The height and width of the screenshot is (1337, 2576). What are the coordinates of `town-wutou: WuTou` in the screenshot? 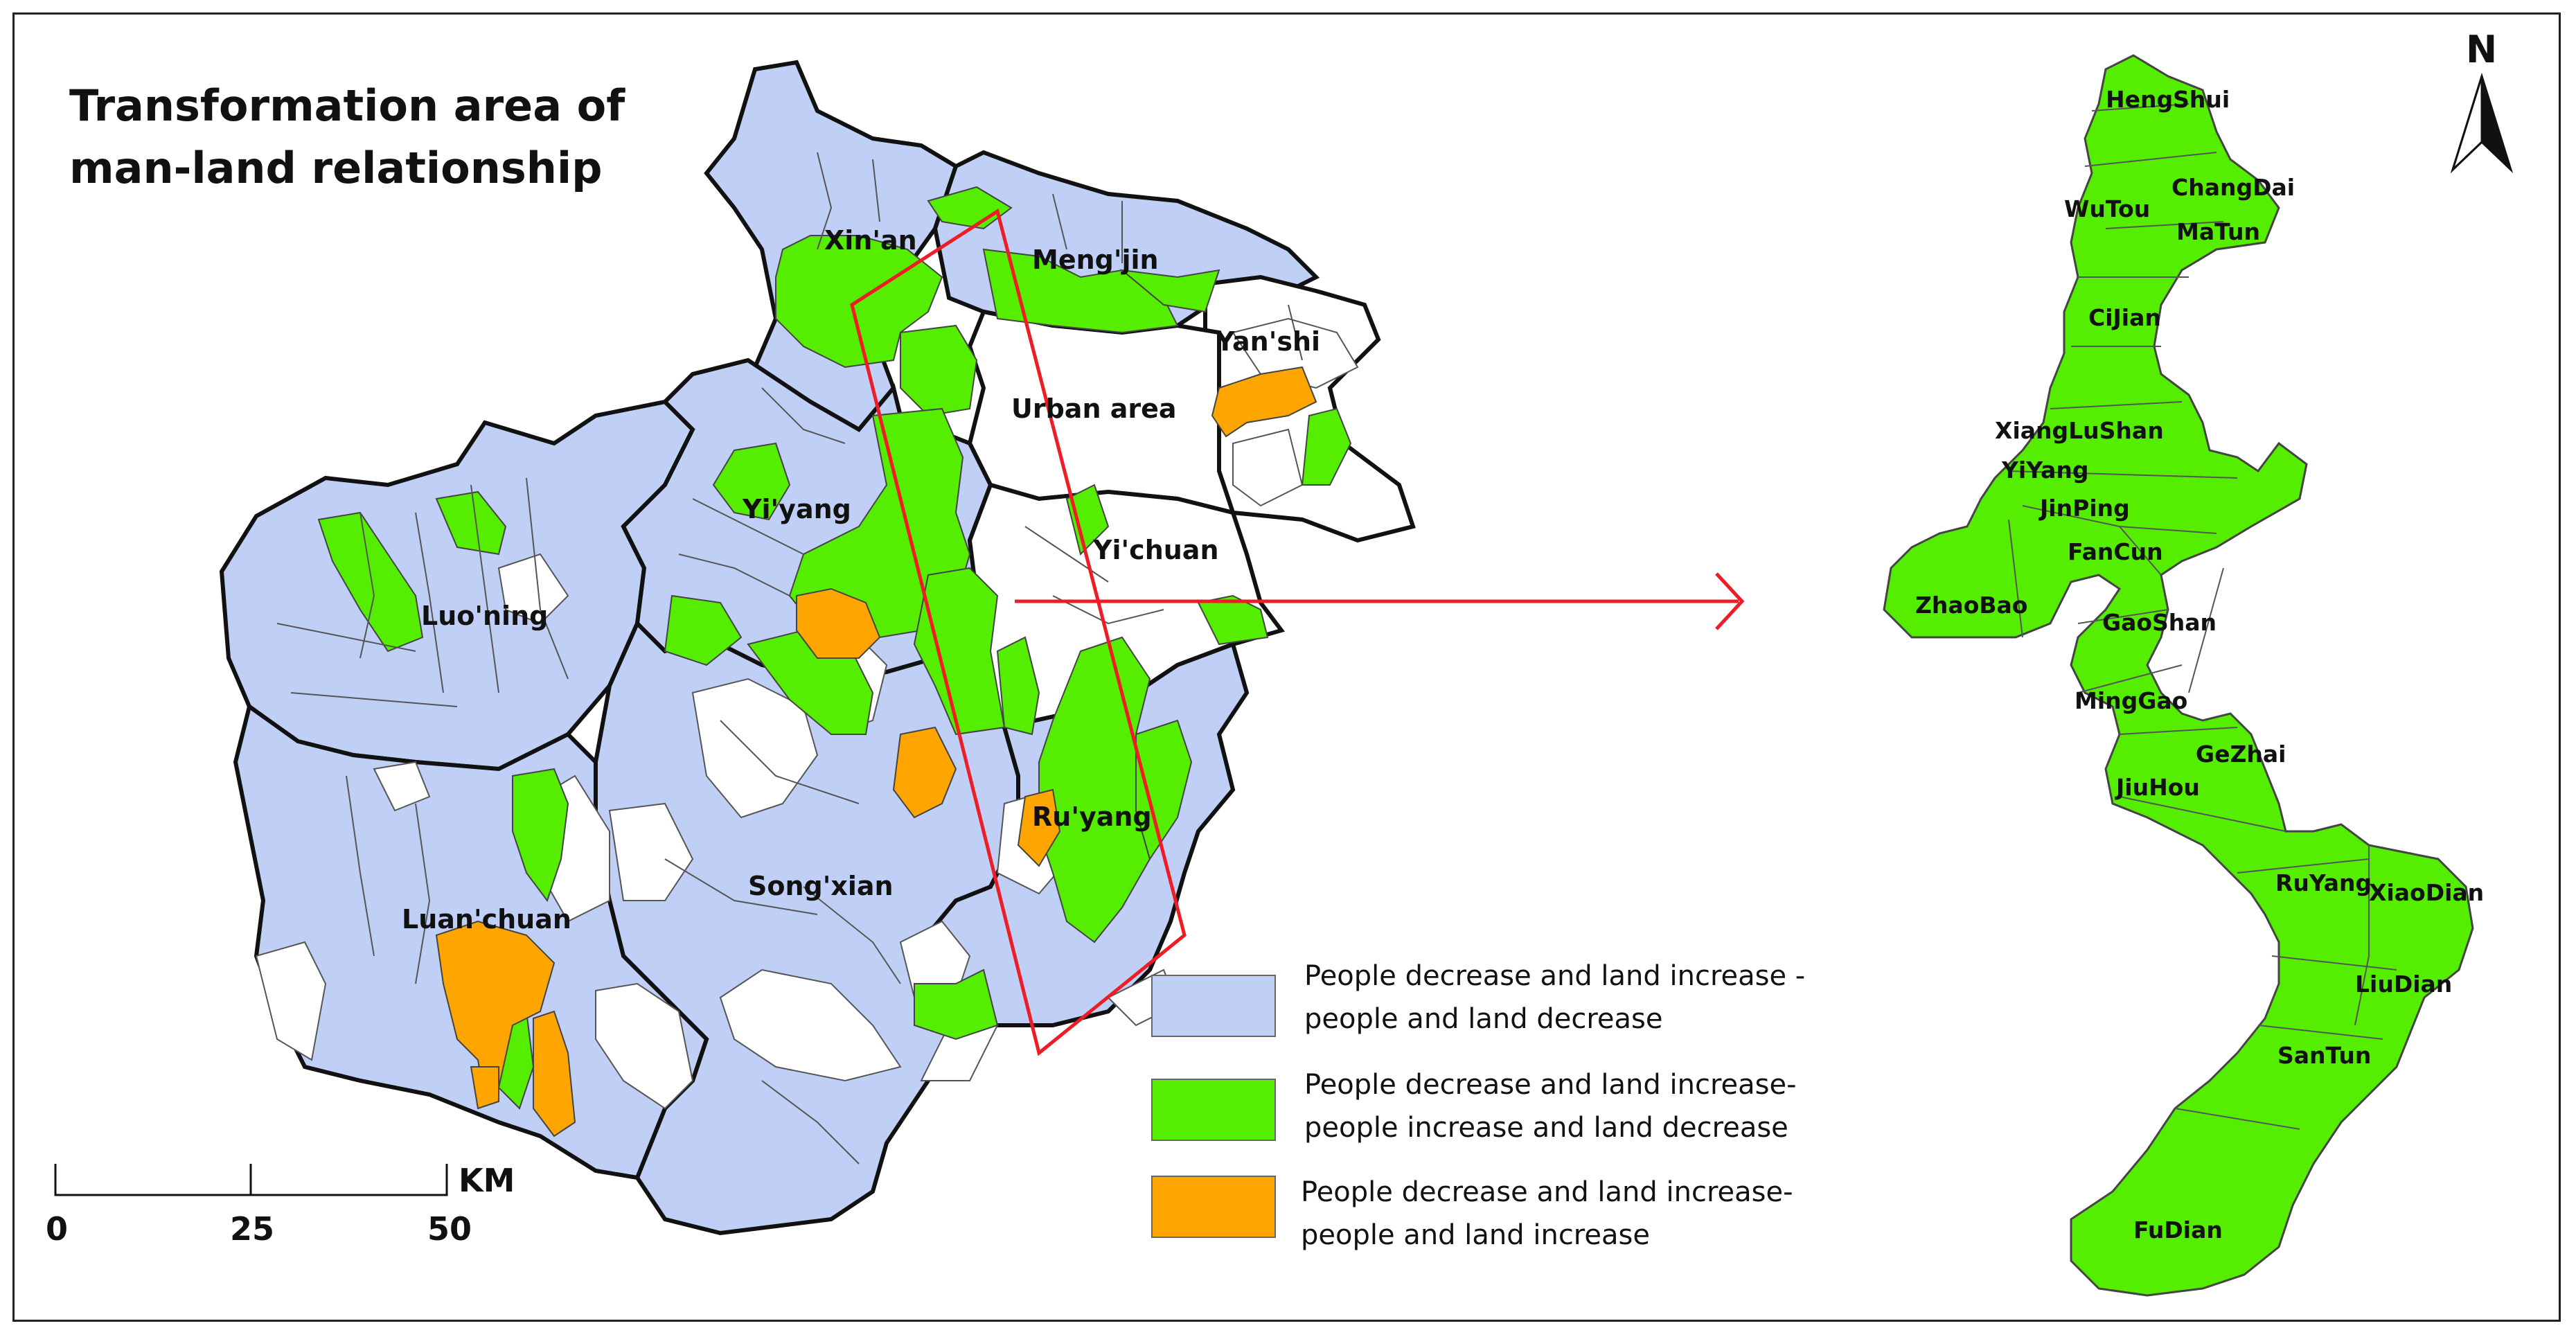 It's located at (2107, 208).